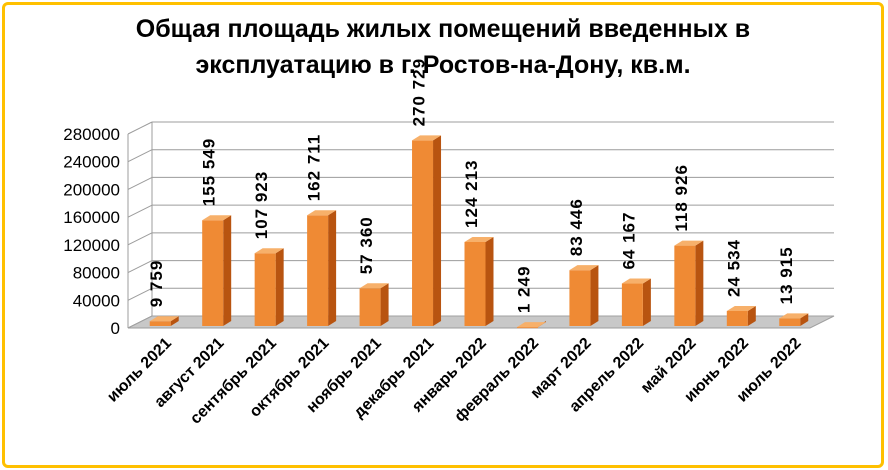 This screenshot has width=888, height=470. Describe the element at coordinates (91, 189) in the screenshot. I see `y-tick-label: 200000` at that location.